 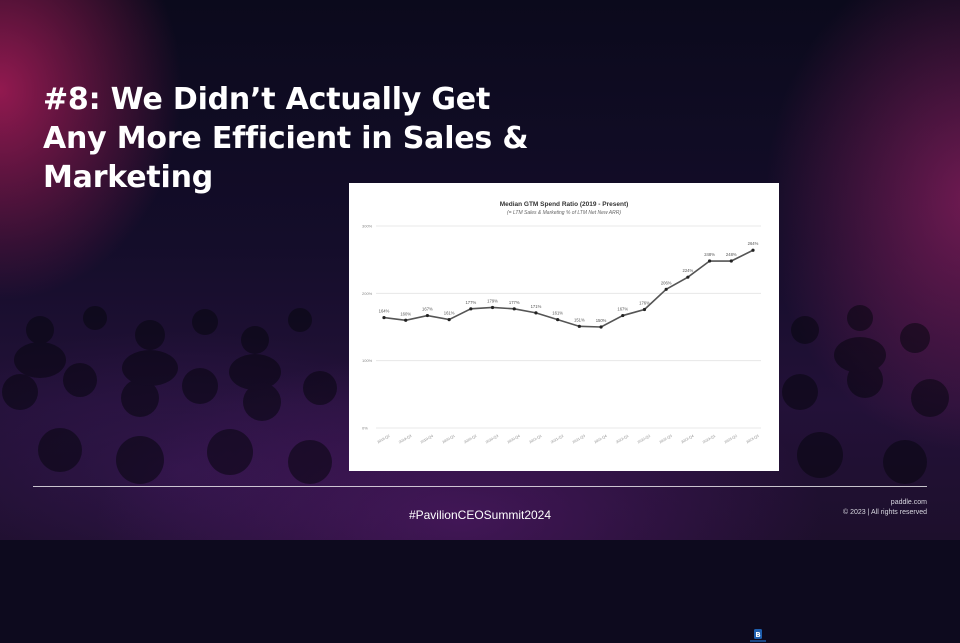 I want to click on y-tick-label: 0%, so click(x=365, y=428).